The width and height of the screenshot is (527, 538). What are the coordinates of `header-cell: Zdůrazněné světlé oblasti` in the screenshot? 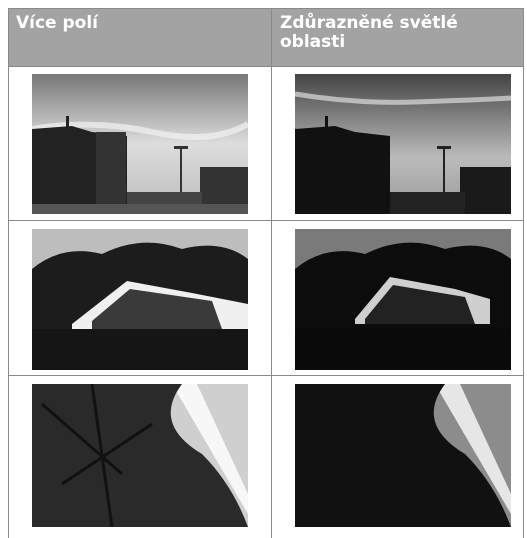 It's located at (398, 37).